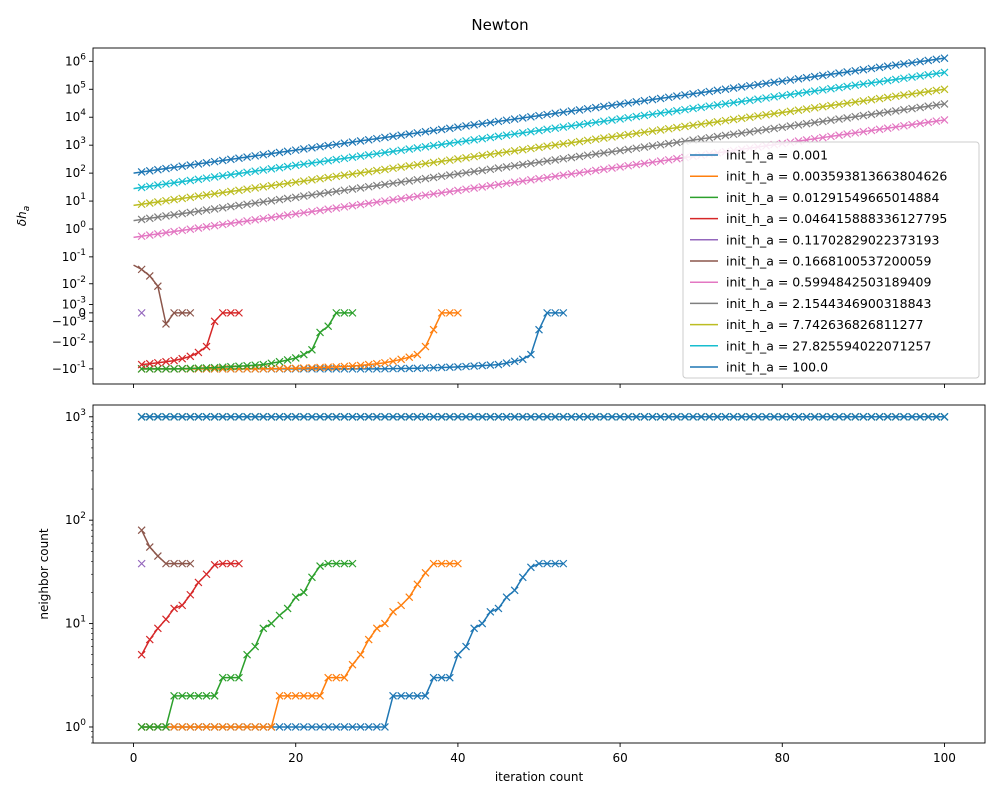 The height and width of the screenshot is (800, 1000). What do you see at coordinates (134, 758) in the screenshot?
I see `x-tick-label: 0` at bounding box center [134, 758].